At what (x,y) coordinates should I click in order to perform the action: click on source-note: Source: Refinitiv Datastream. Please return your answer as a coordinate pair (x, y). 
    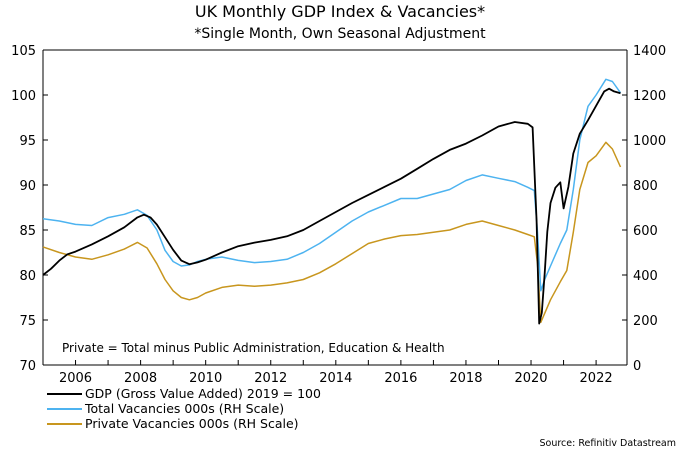
    Looking at the image, I should click on (608, 443).